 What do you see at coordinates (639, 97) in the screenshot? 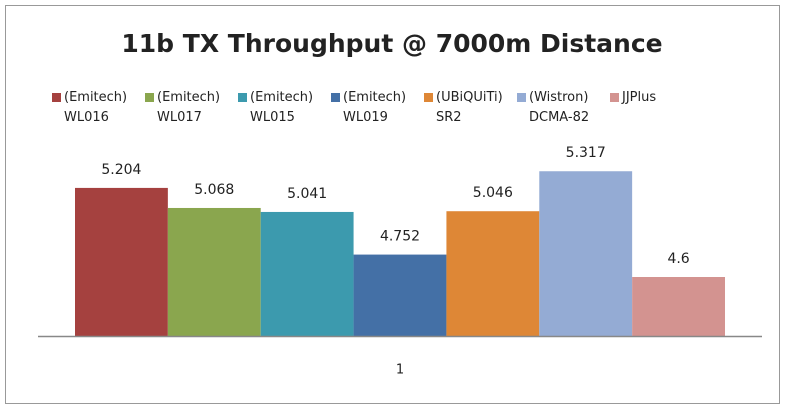
I see `legend-label: JJPlus` at bounding box center [639, 97].